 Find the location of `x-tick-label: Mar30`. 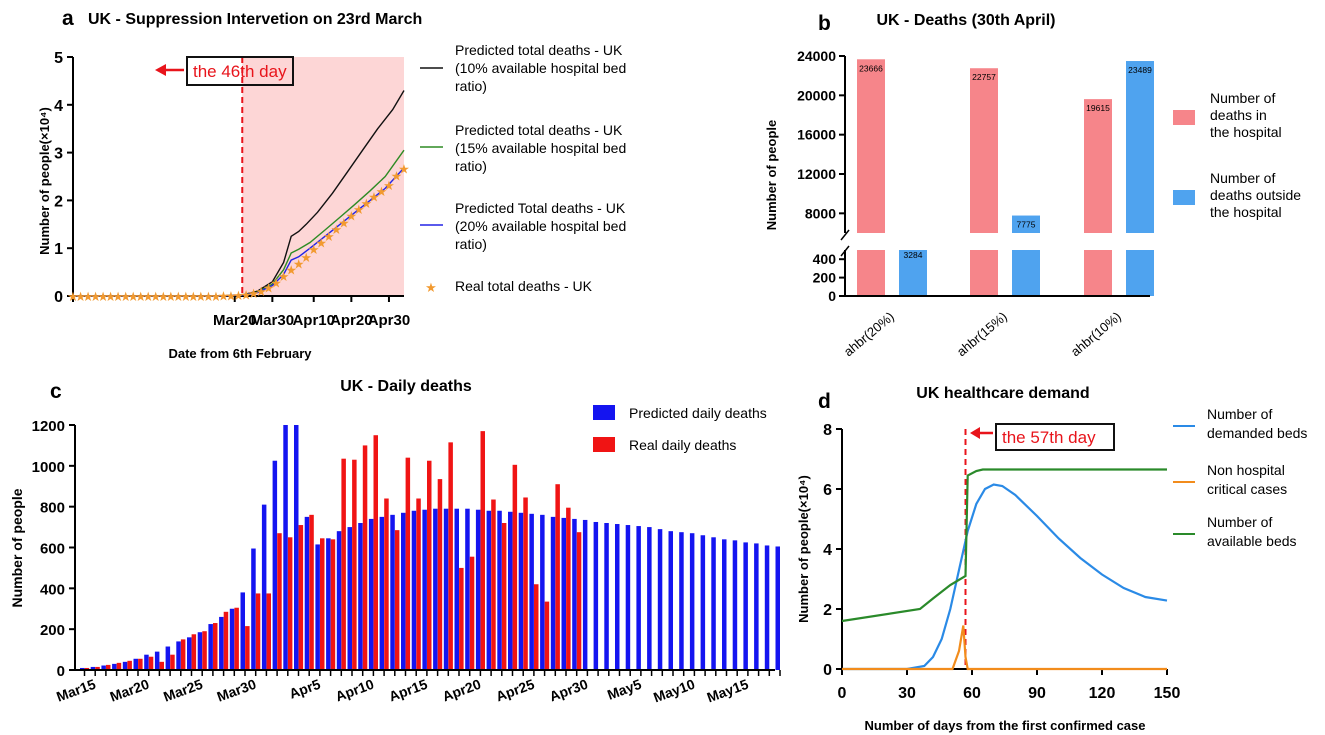

x-tick-label: Mar30 is located at coordinates (237, 690).